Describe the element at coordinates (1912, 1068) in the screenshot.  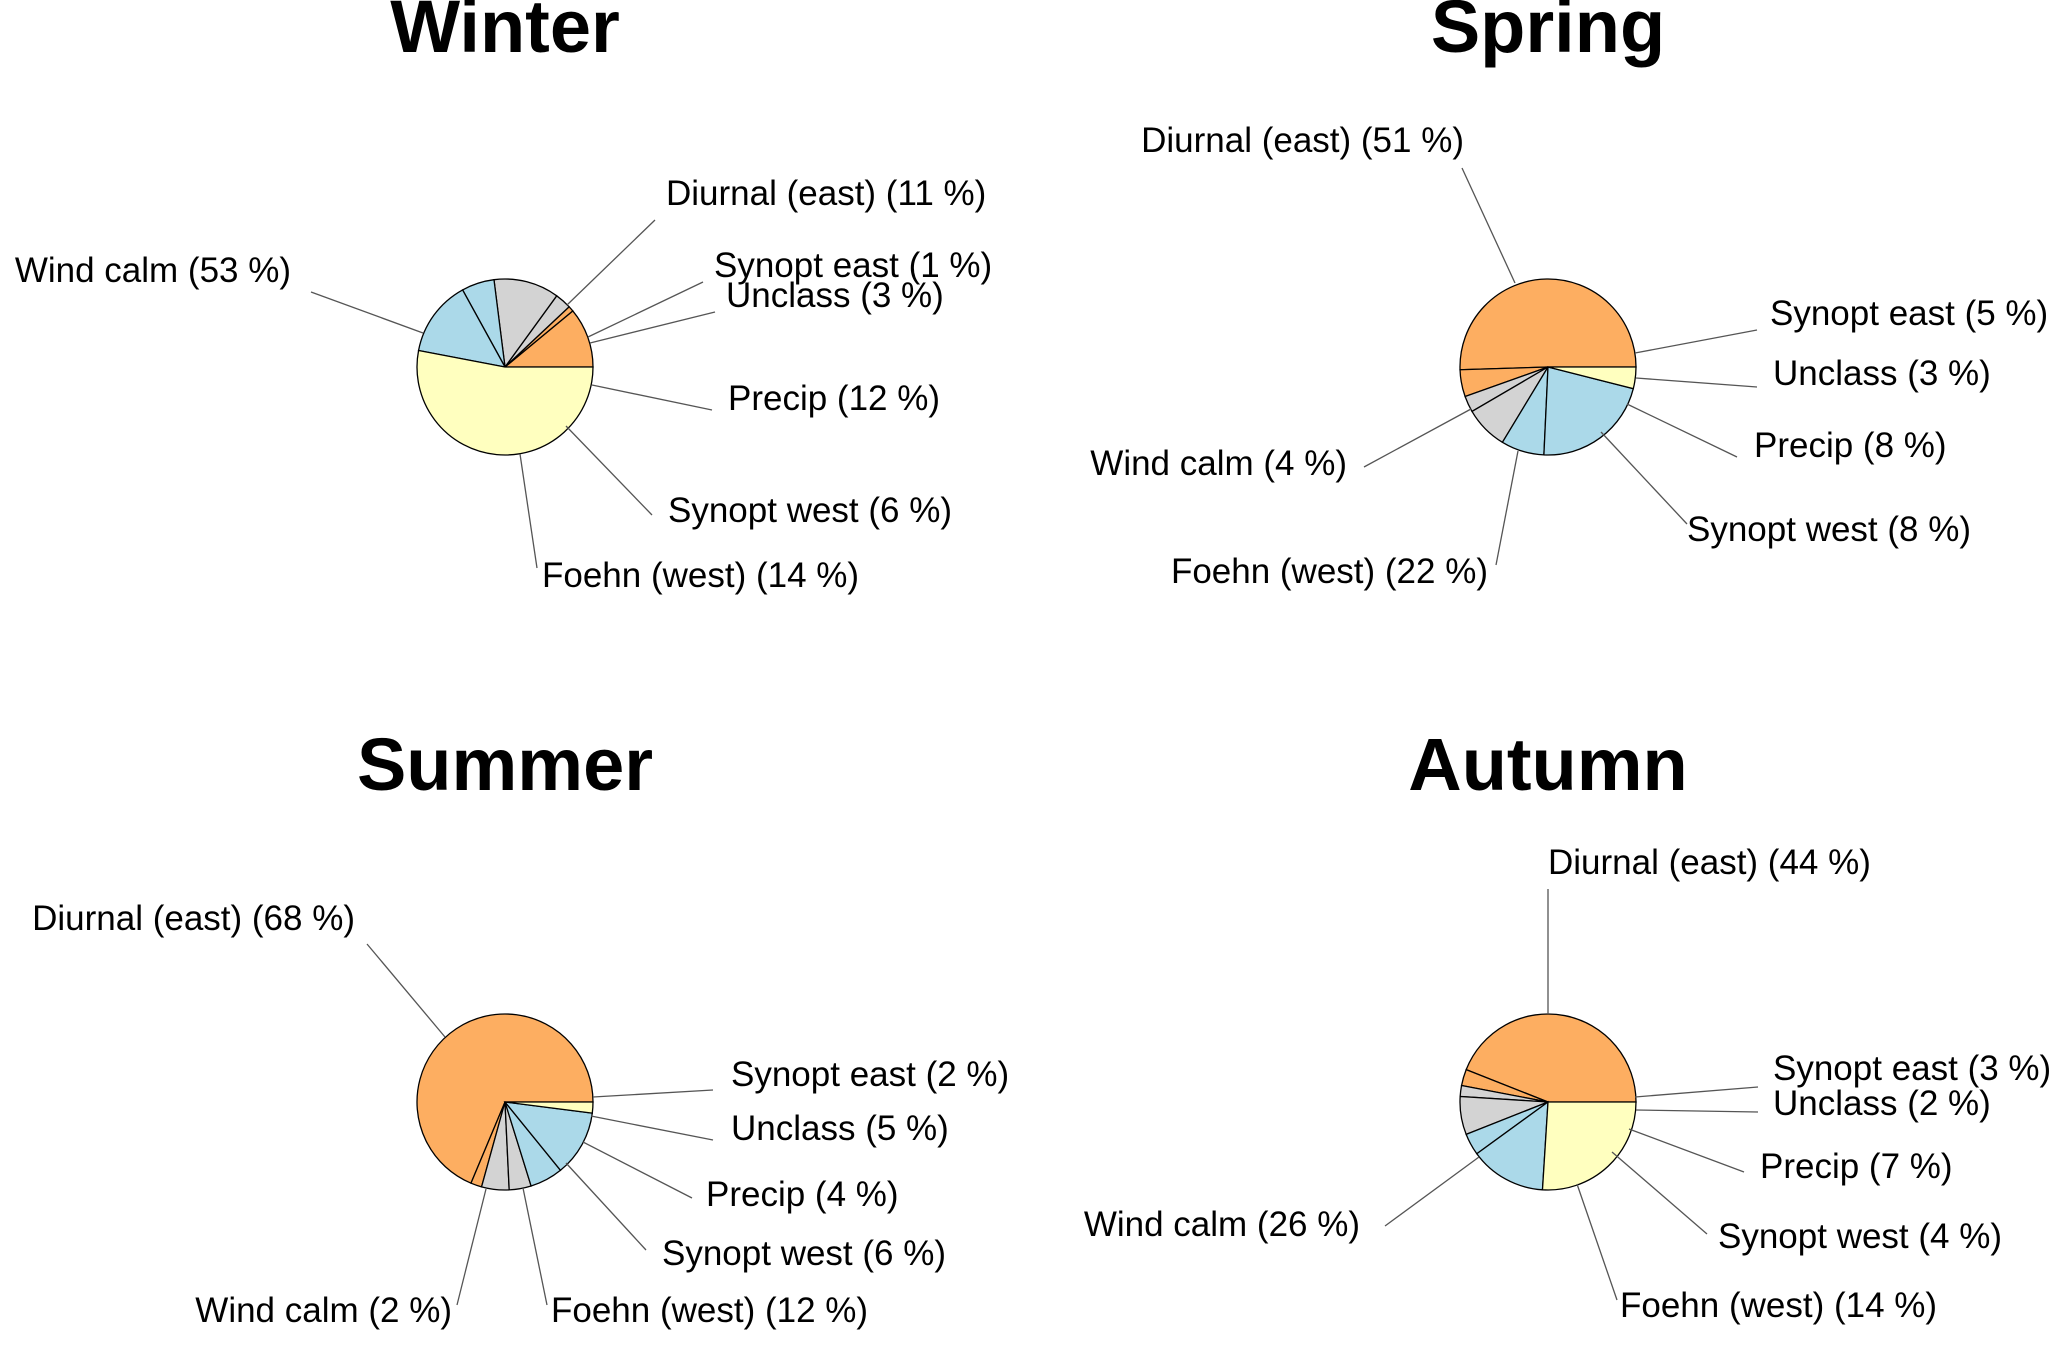
I see `slice-label-autumn-synopt-east: Synopt east (3 %)` at that location.